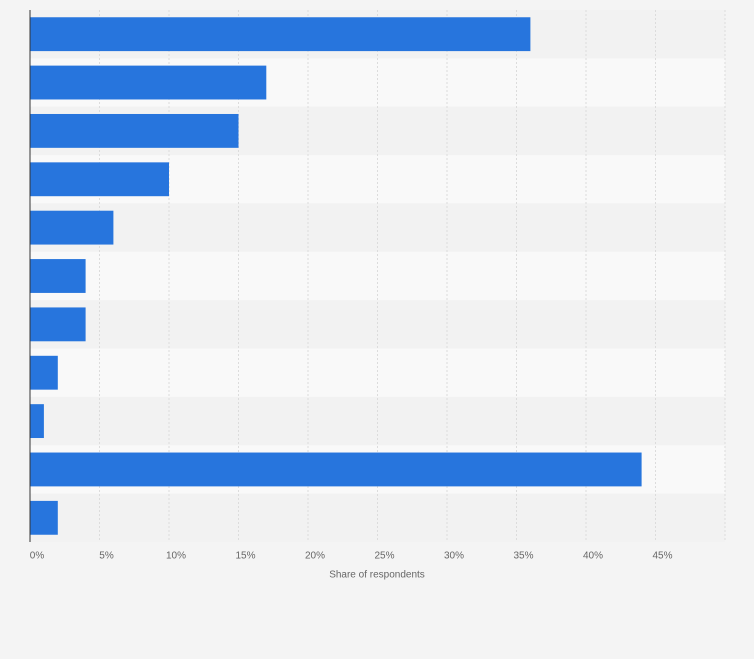 The height and width of the screenshot is (659, 754). Describe the element at coordinates (523, 556) in the screenshot. I see `x-tick-label: 35%` at that location.